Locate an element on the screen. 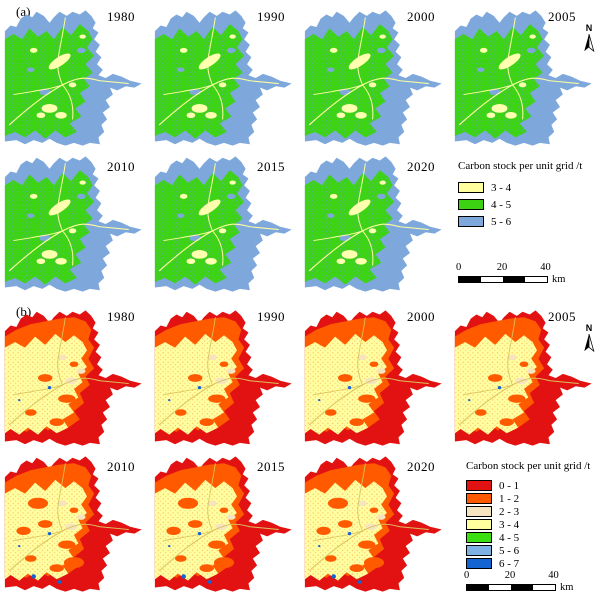 The width and height of the screenshot is (600, 600). map-cell-b-2005: 2005 N is located at coordinates (525, 375).